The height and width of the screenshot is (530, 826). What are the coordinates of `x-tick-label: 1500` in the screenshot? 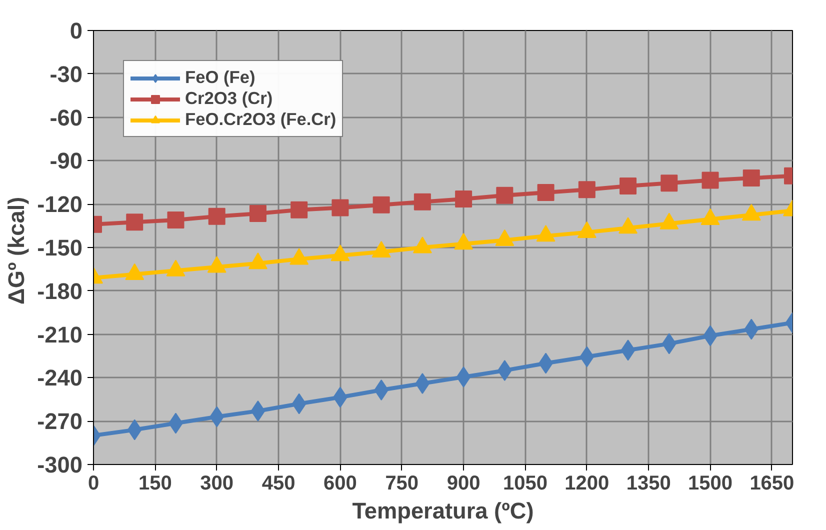 It's located at (710, 483).